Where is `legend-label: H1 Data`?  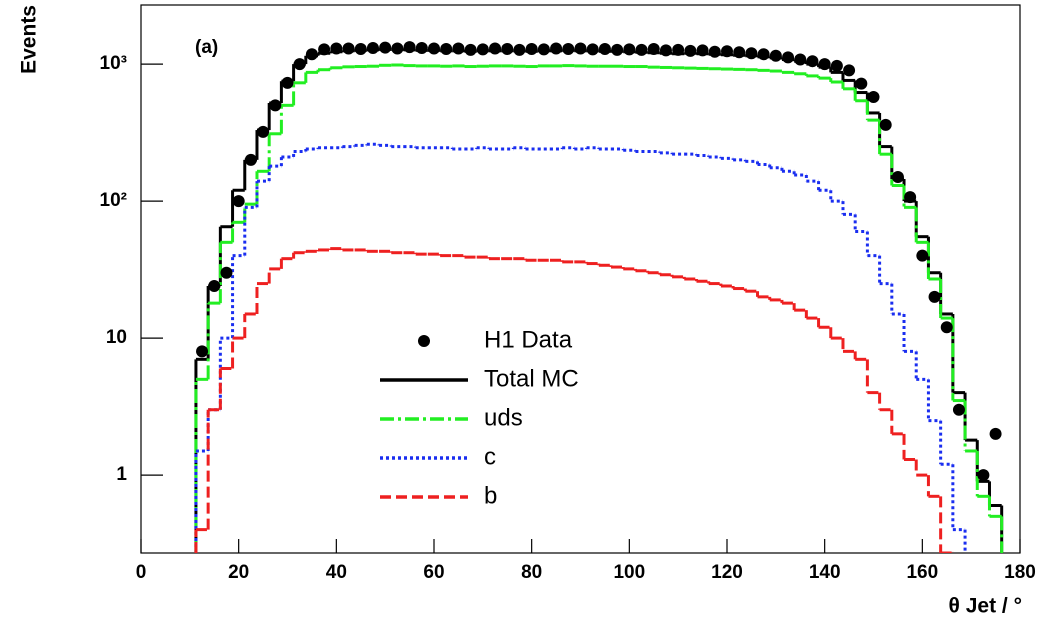 legend-label: H1 Data is located at coordinates (528, 339).